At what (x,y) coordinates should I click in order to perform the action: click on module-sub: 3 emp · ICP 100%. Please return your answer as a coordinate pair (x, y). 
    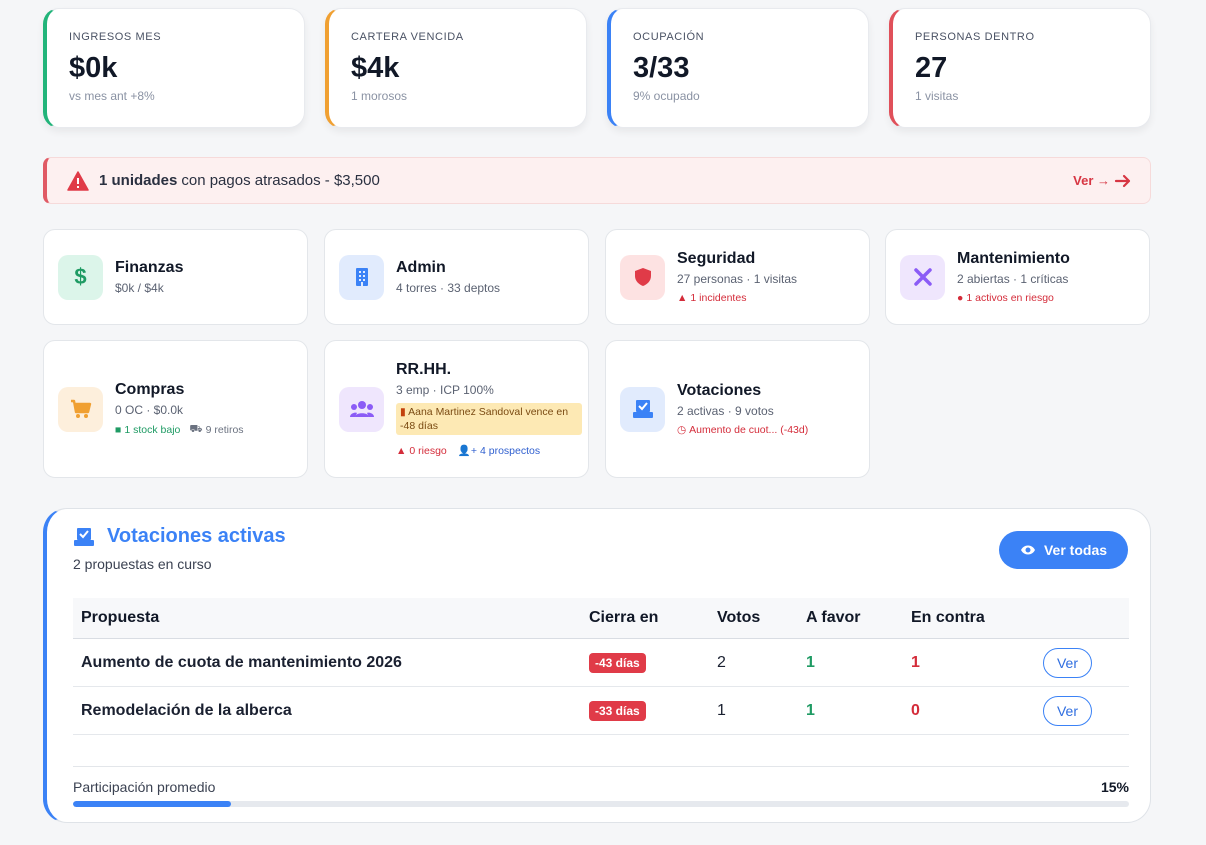
    Looking at the image, I should click on (445, 390).